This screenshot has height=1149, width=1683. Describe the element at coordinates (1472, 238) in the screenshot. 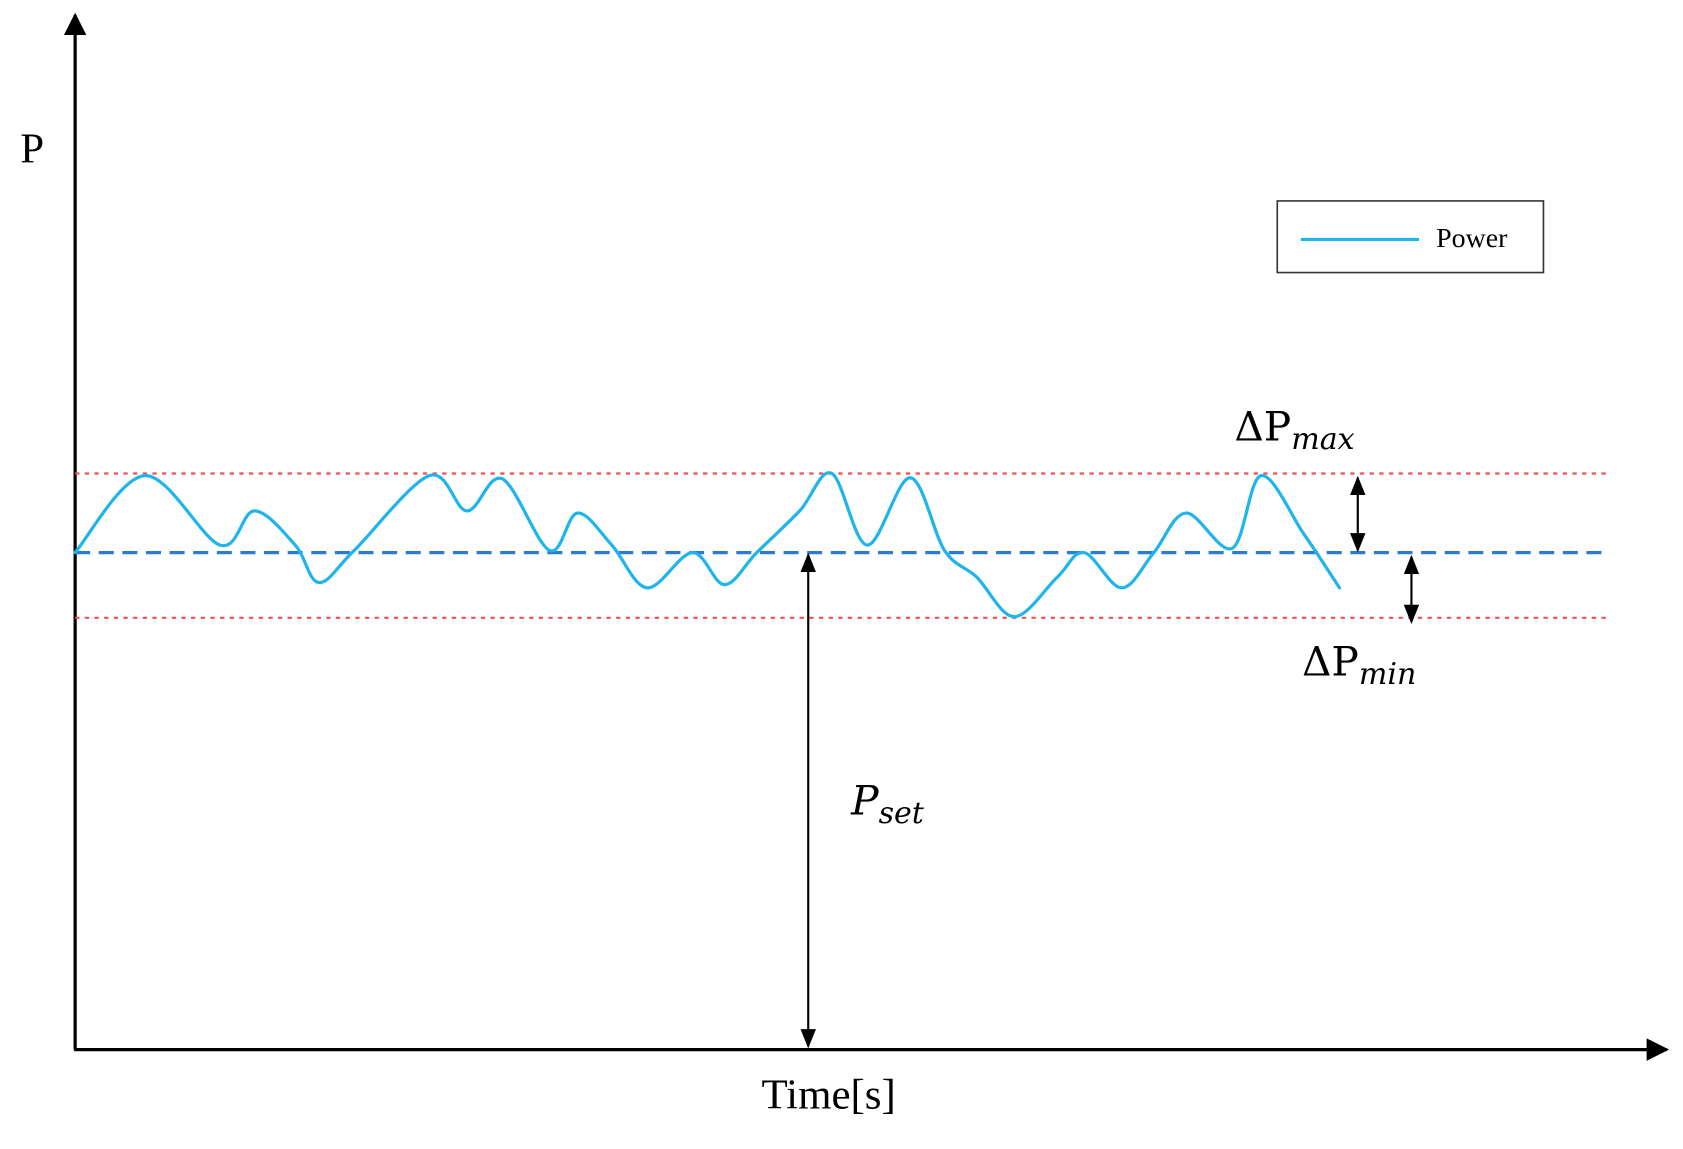

I see `legend-label: Power` at that location.